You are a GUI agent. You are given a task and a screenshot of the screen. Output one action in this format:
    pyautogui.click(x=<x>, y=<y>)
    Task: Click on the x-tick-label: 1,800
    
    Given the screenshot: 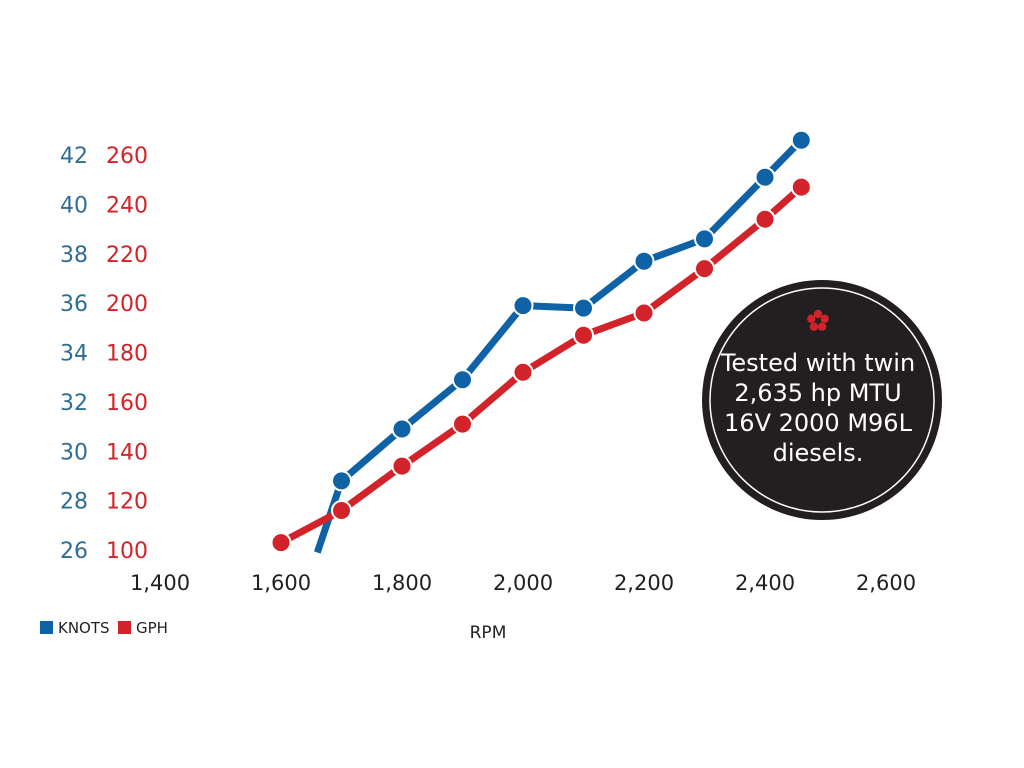 What is the action you would take?
    pyautogui.click(x=402, y=583)
    